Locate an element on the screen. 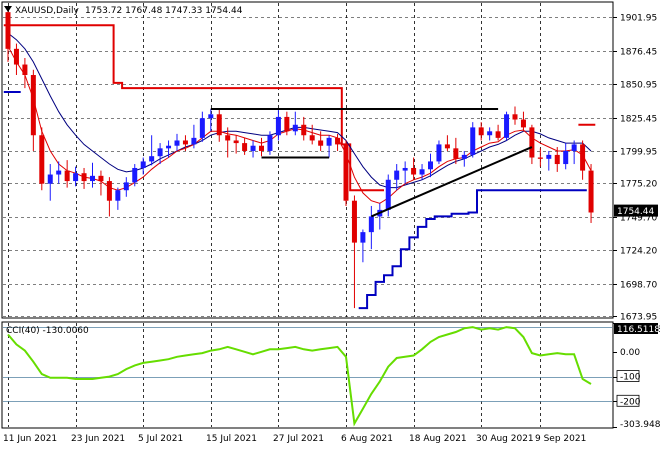 This screenshot has width=660, height=450. cci-tick-label: -200 is located at coordinates (630, 402).